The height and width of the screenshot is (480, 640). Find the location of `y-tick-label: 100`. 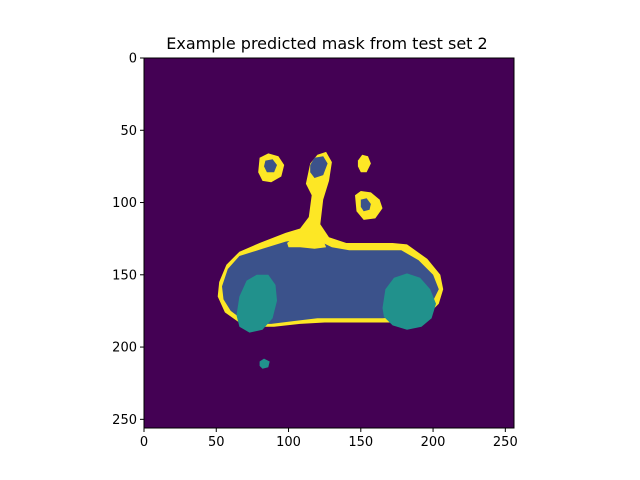

y-tick-label: 100 is located at coordinates (124, 203).